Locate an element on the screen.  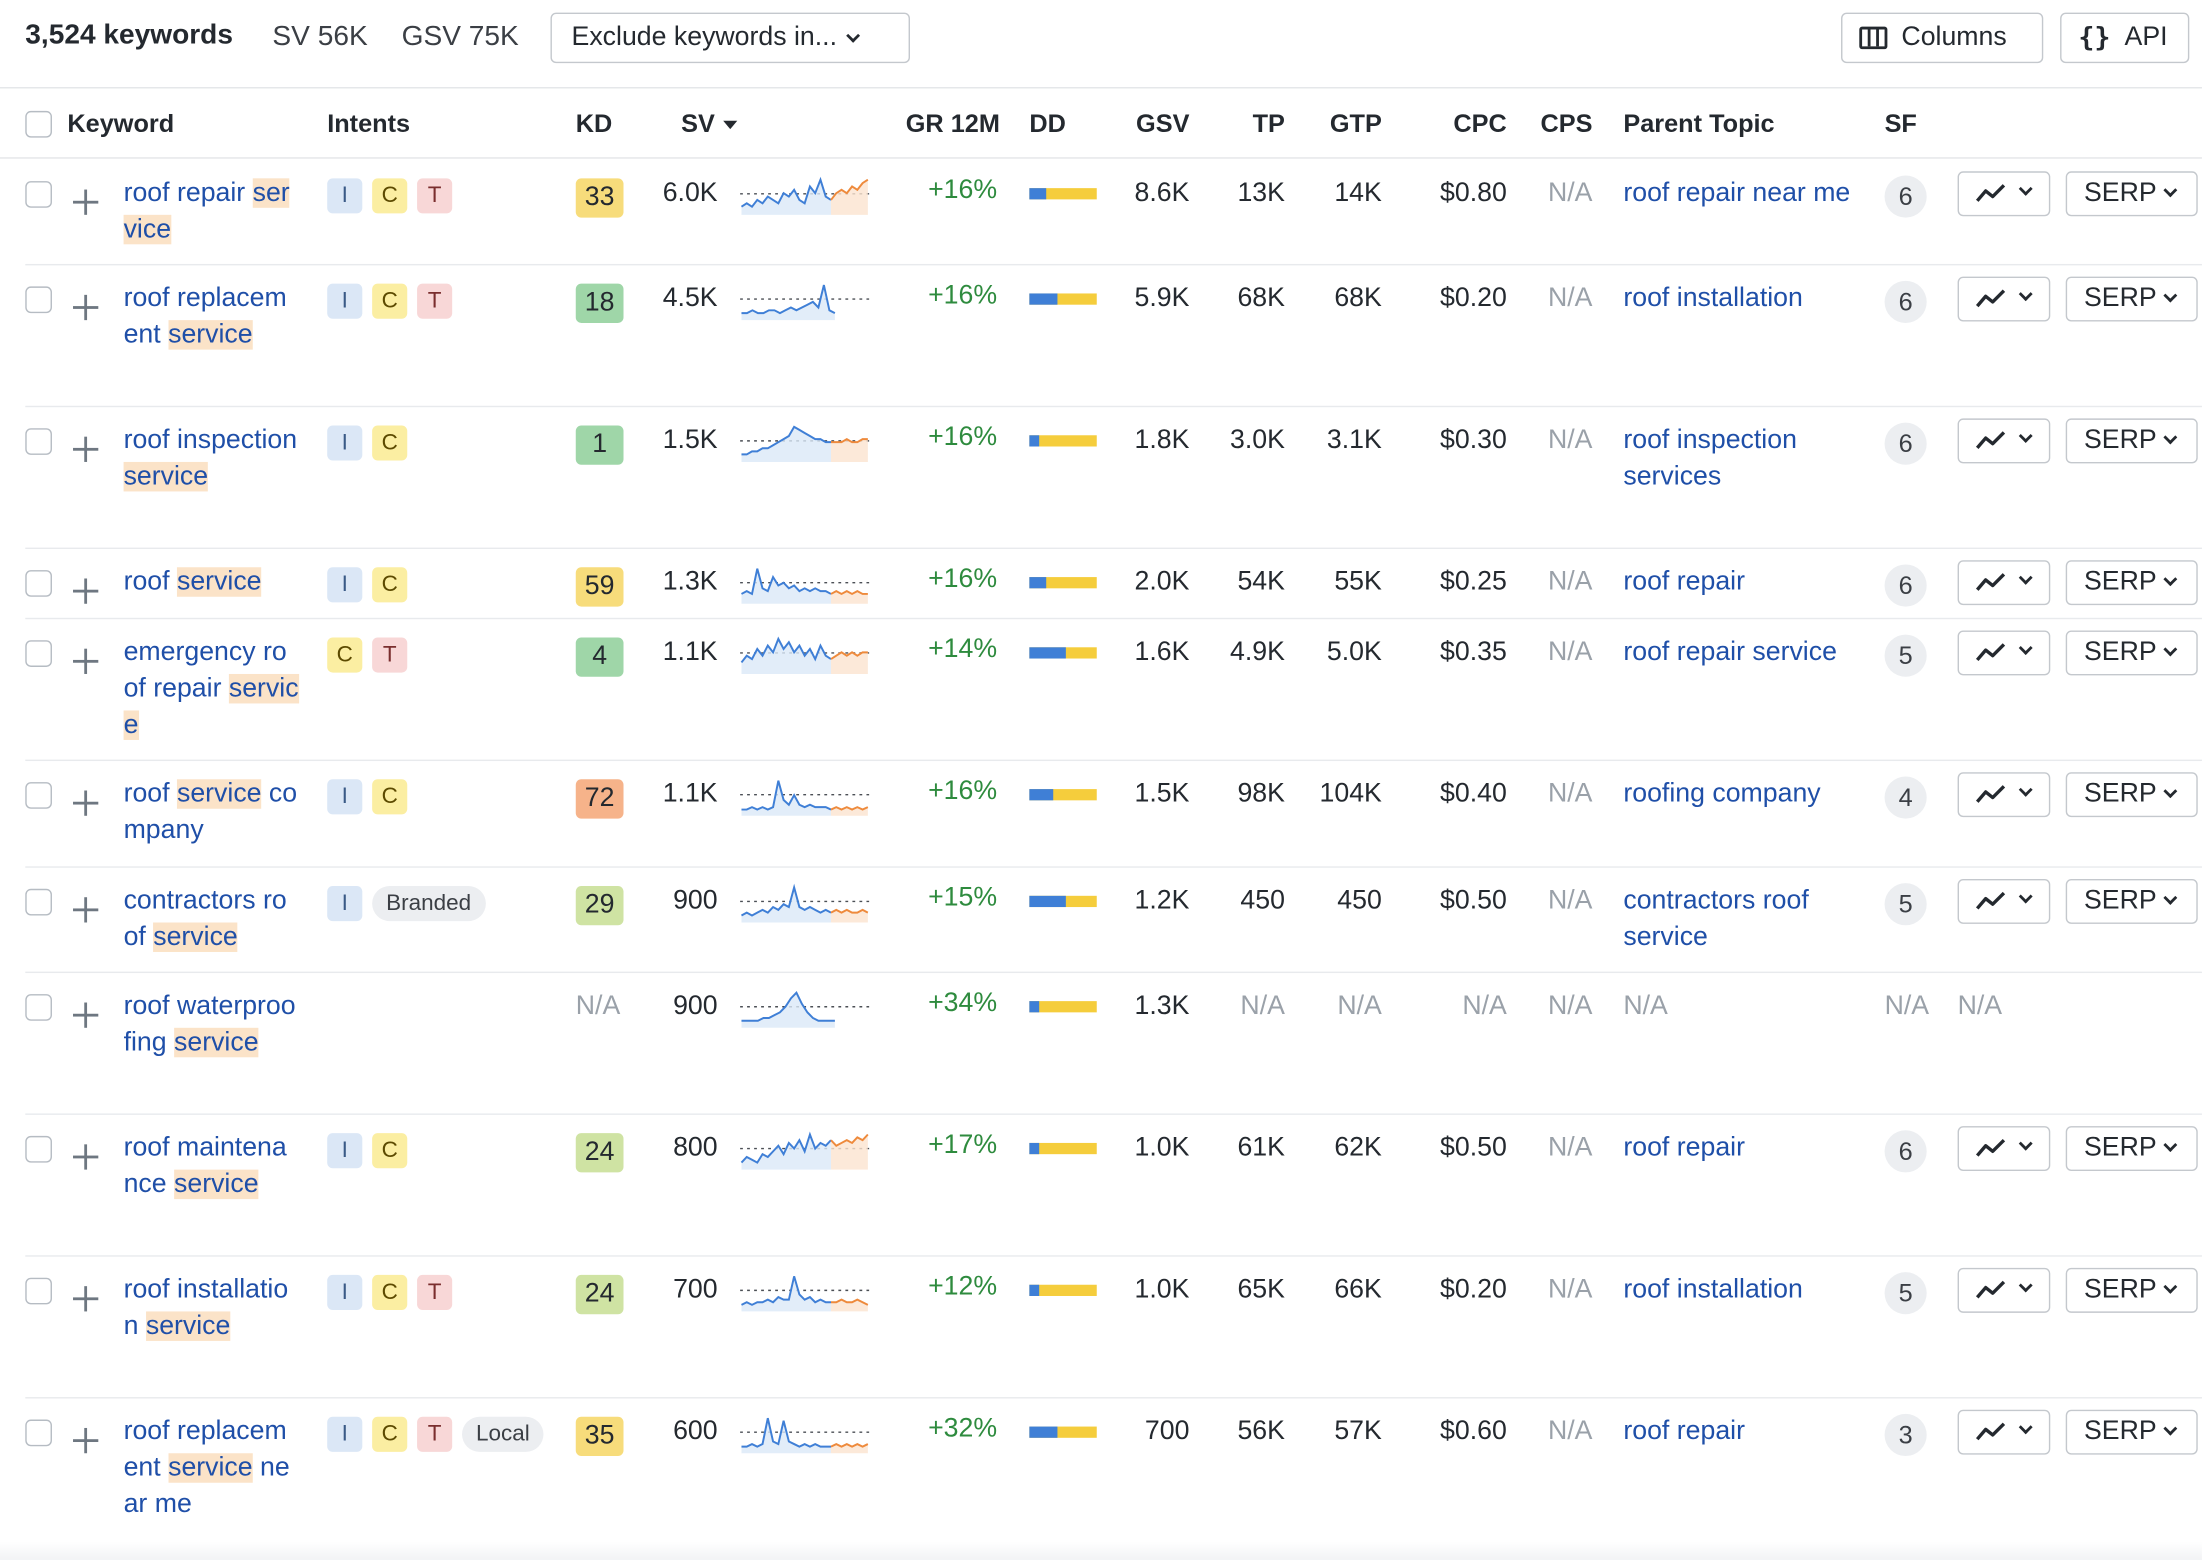
select-all-checkbox is located at coordinates (38, 124).